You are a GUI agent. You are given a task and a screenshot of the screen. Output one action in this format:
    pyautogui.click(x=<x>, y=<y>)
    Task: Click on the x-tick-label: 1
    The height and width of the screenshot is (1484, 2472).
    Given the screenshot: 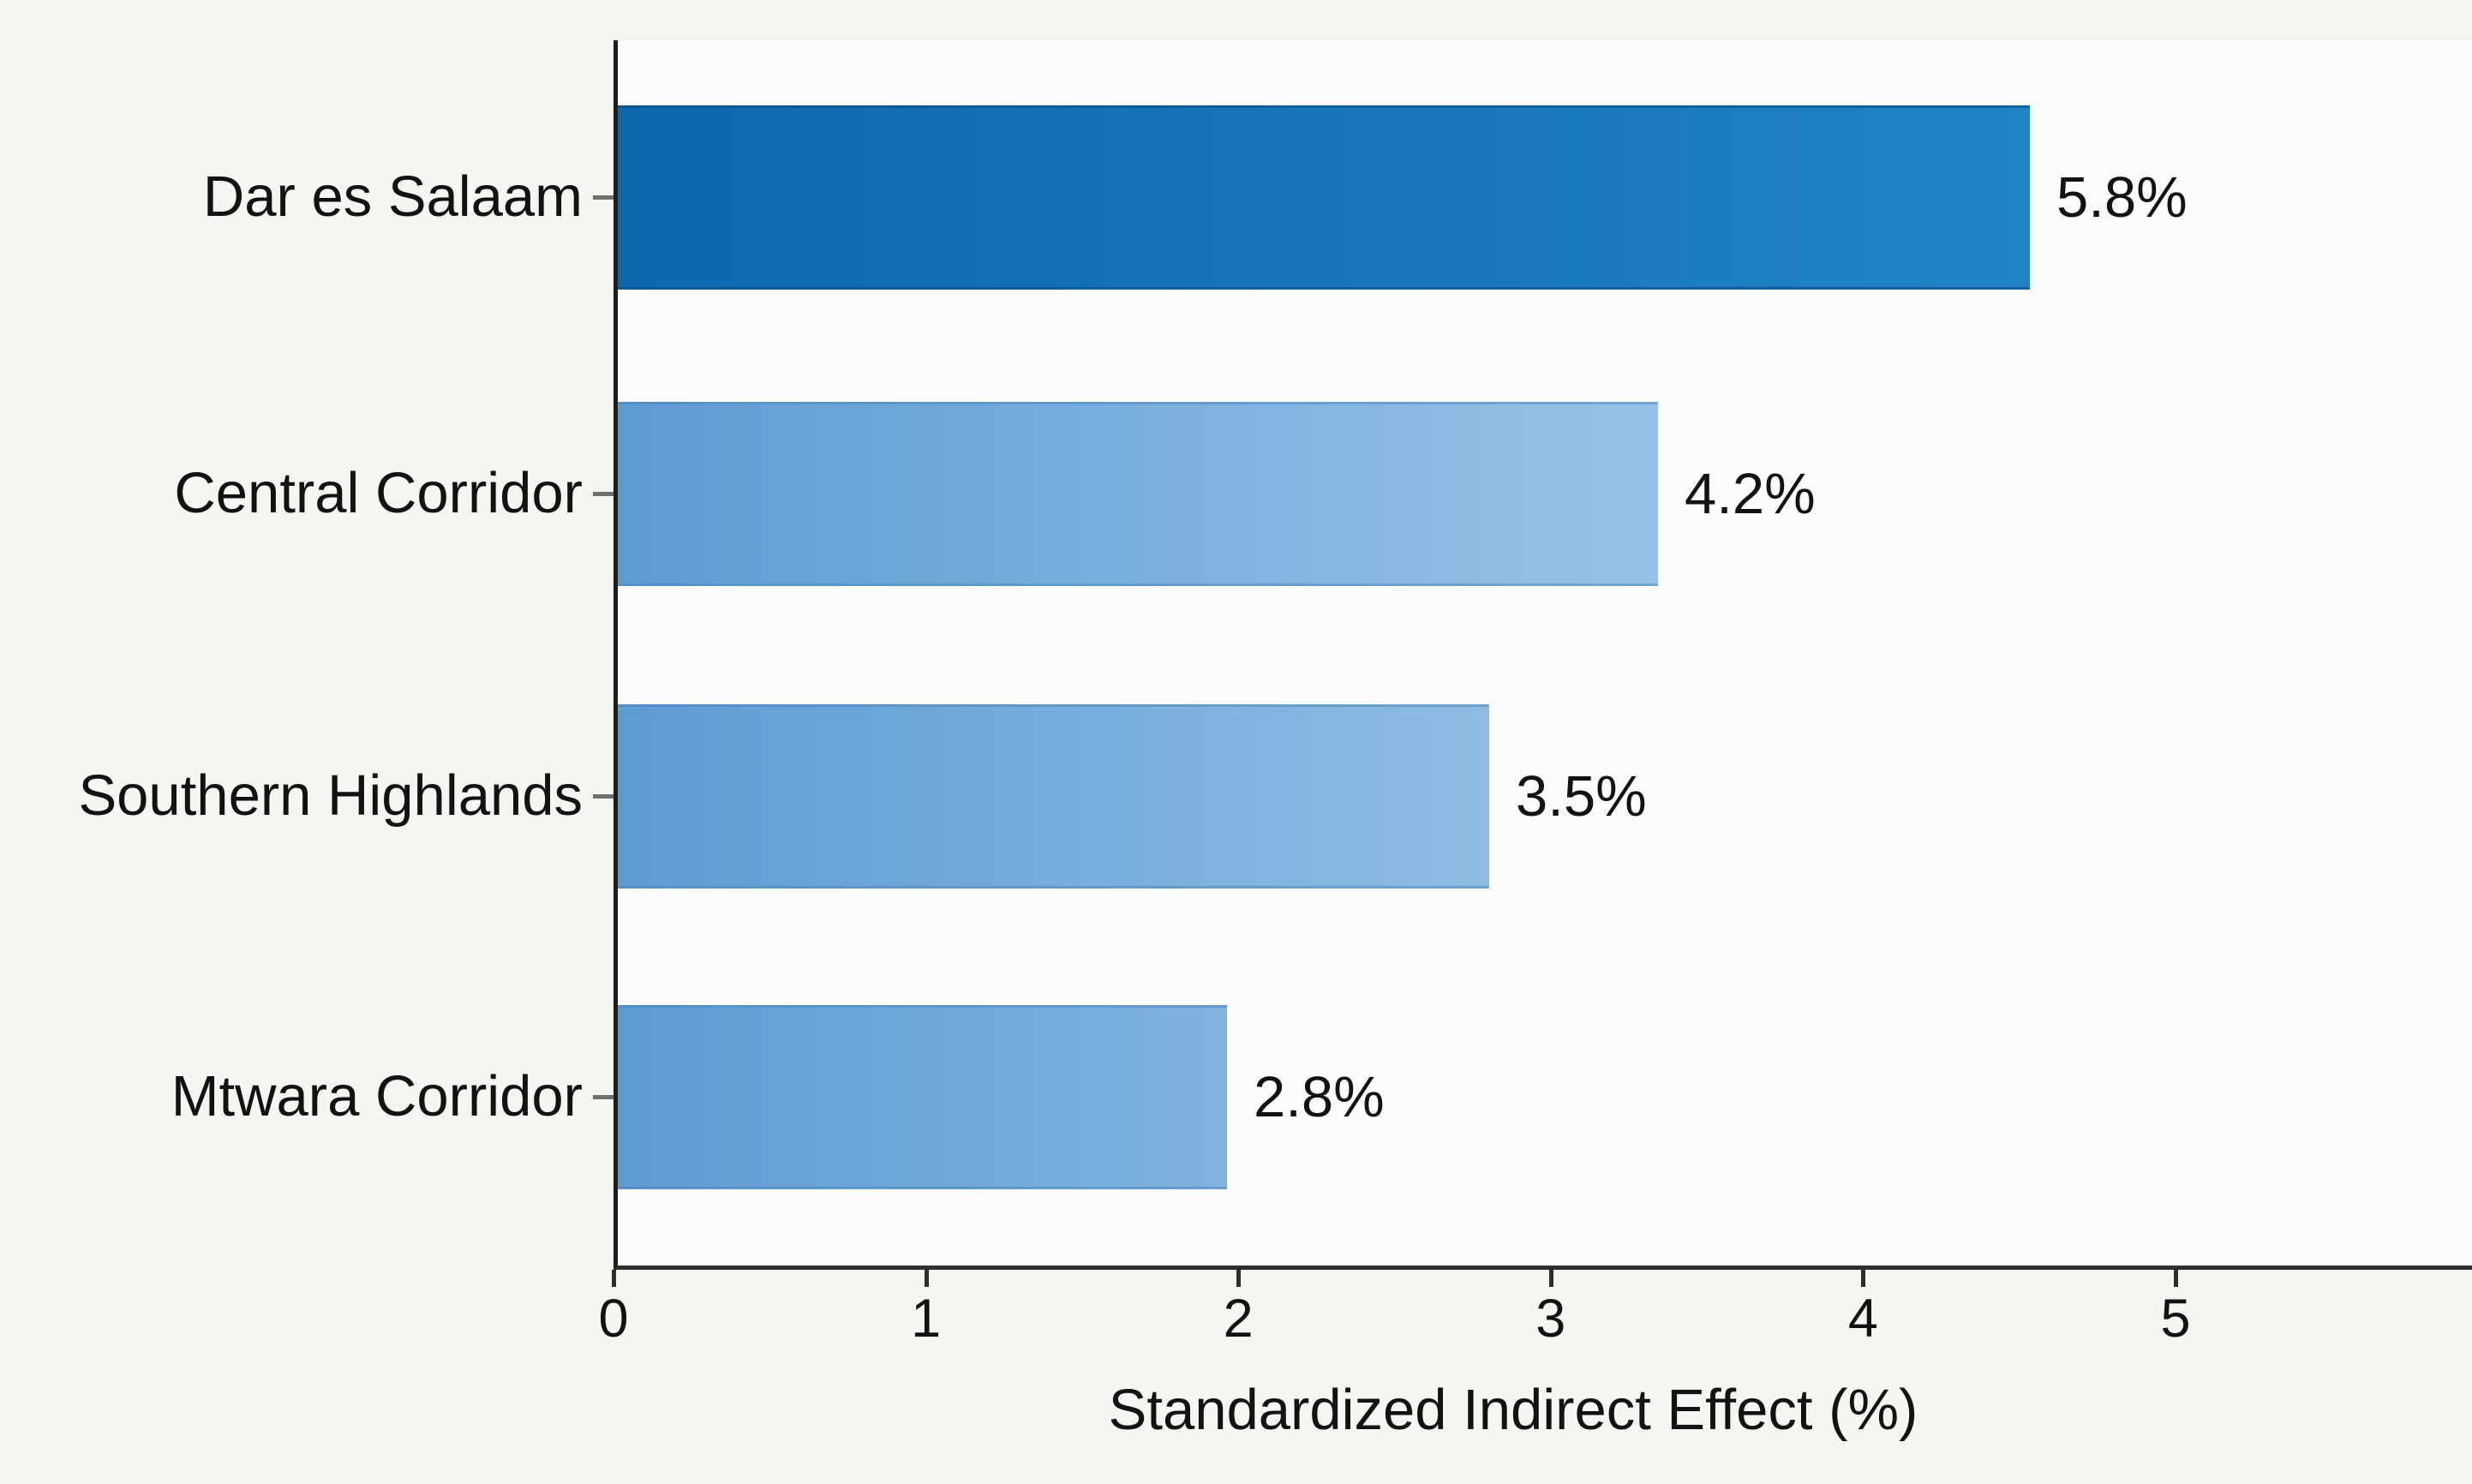 What is the action you would take?
    pyautogui.click(x=927, y=1319)
    